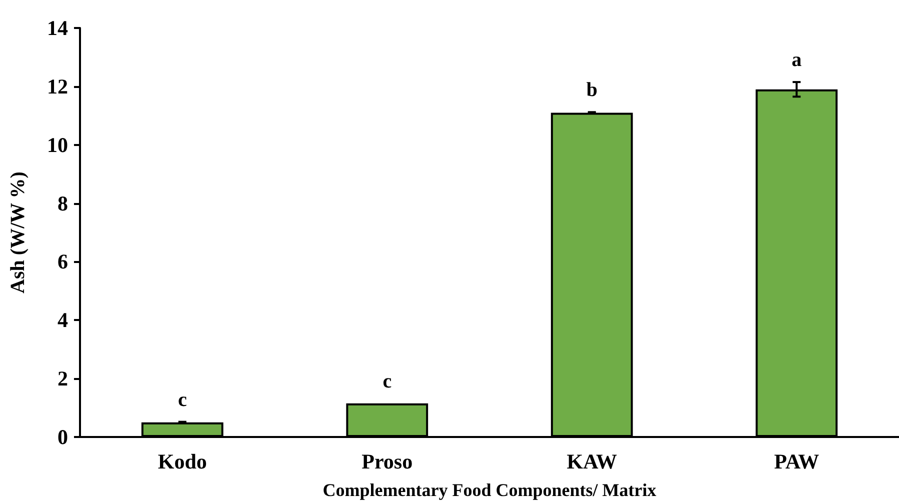  I want to click on x-tick-label: PAW, so click(797, 462).